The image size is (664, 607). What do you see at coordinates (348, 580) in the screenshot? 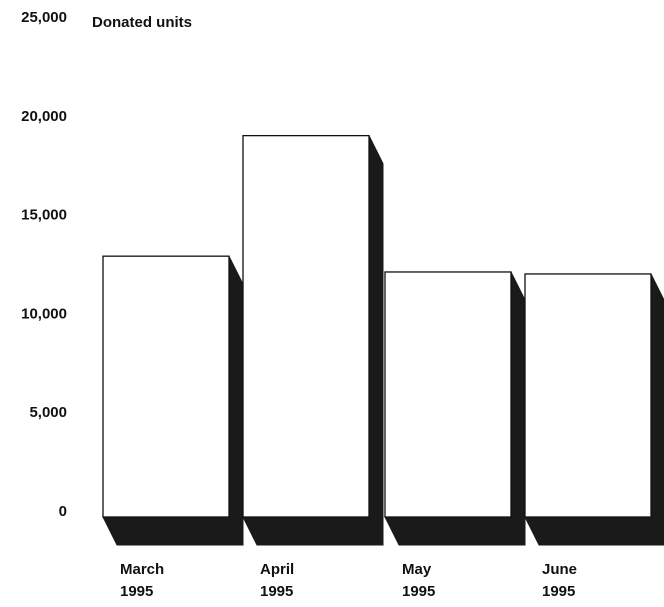
I see `x-axis-labels: March 1995 April 1995 May 1995 June 1995` at bounding box center [348, 580].